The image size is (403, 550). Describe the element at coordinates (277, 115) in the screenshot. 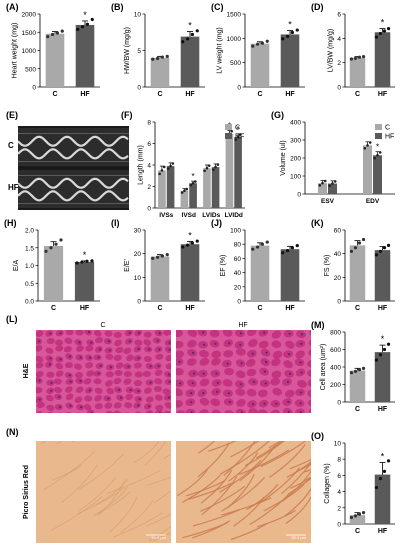

I see `panel-letter: (G)` at that location.